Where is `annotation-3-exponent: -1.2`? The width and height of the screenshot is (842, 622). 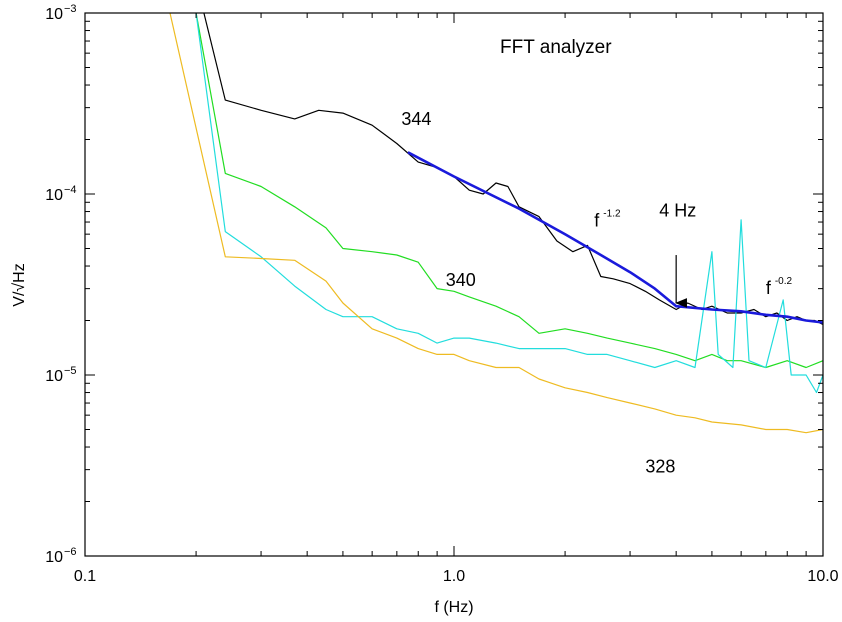 annotation-3-exponent: -1.2 is located at coordinates (612, 214).